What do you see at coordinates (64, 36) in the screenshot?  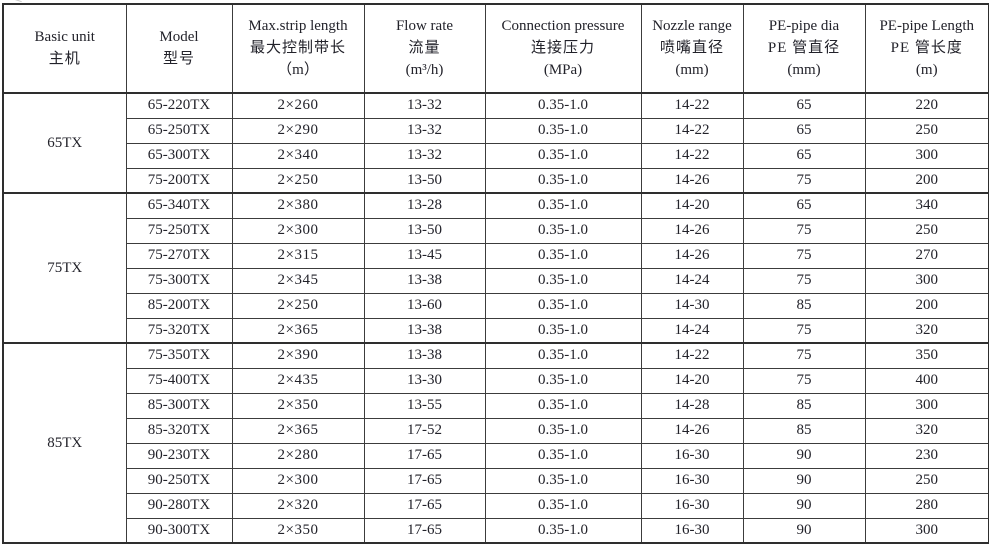 I see `header-label-en: Basic unit` at bounding box center [64, 36].